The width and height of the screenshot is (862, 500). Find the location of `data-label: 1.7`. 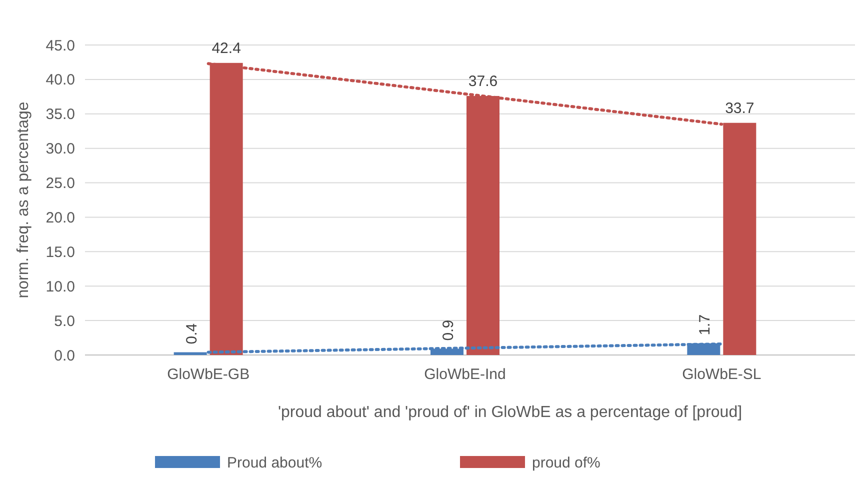

data-label: 1.7 is located at coordinates (705, 325).